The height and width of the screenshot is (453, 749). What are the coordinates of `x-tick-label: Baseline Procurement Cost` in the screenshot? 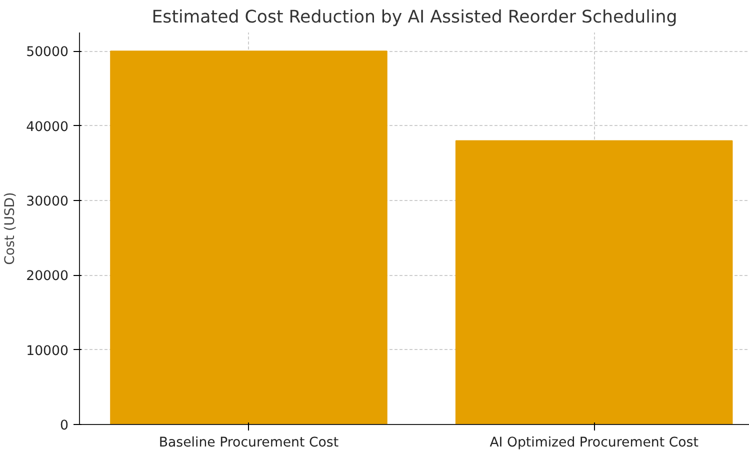 It's located at (248, 443).